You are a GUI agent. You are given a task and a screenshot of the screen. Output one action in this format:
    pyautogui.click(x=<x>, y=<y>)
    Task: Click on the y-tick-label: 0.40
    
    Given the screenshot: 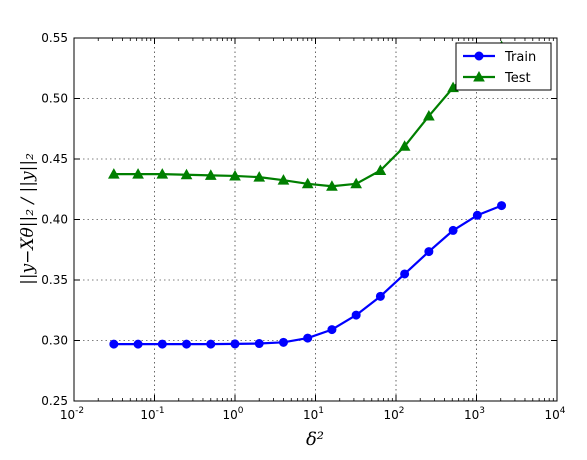 What is the action you would take?
    pyautogui.click(x=54, y=220)
    